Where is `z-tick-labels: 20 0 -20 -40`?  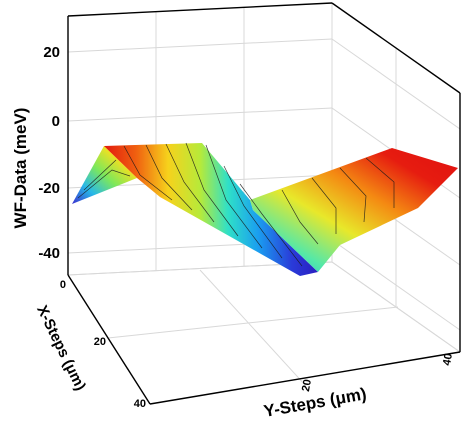
z-tick-labels: 20 0 -20 -40 is located at coordinates (49, 153).